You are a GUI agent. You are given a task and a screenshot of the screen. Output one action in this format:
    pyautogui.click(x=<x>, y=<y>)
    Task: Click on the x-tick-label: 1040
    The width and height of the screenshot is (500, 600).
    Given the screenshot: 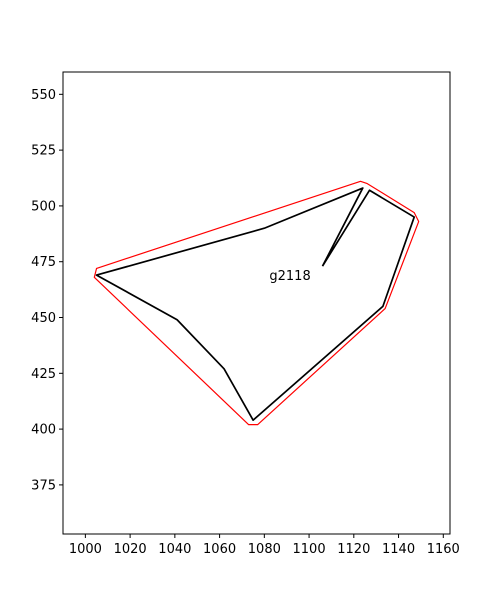 What is the action you would take?
    pyautogui.click(x=174, y=549)
    